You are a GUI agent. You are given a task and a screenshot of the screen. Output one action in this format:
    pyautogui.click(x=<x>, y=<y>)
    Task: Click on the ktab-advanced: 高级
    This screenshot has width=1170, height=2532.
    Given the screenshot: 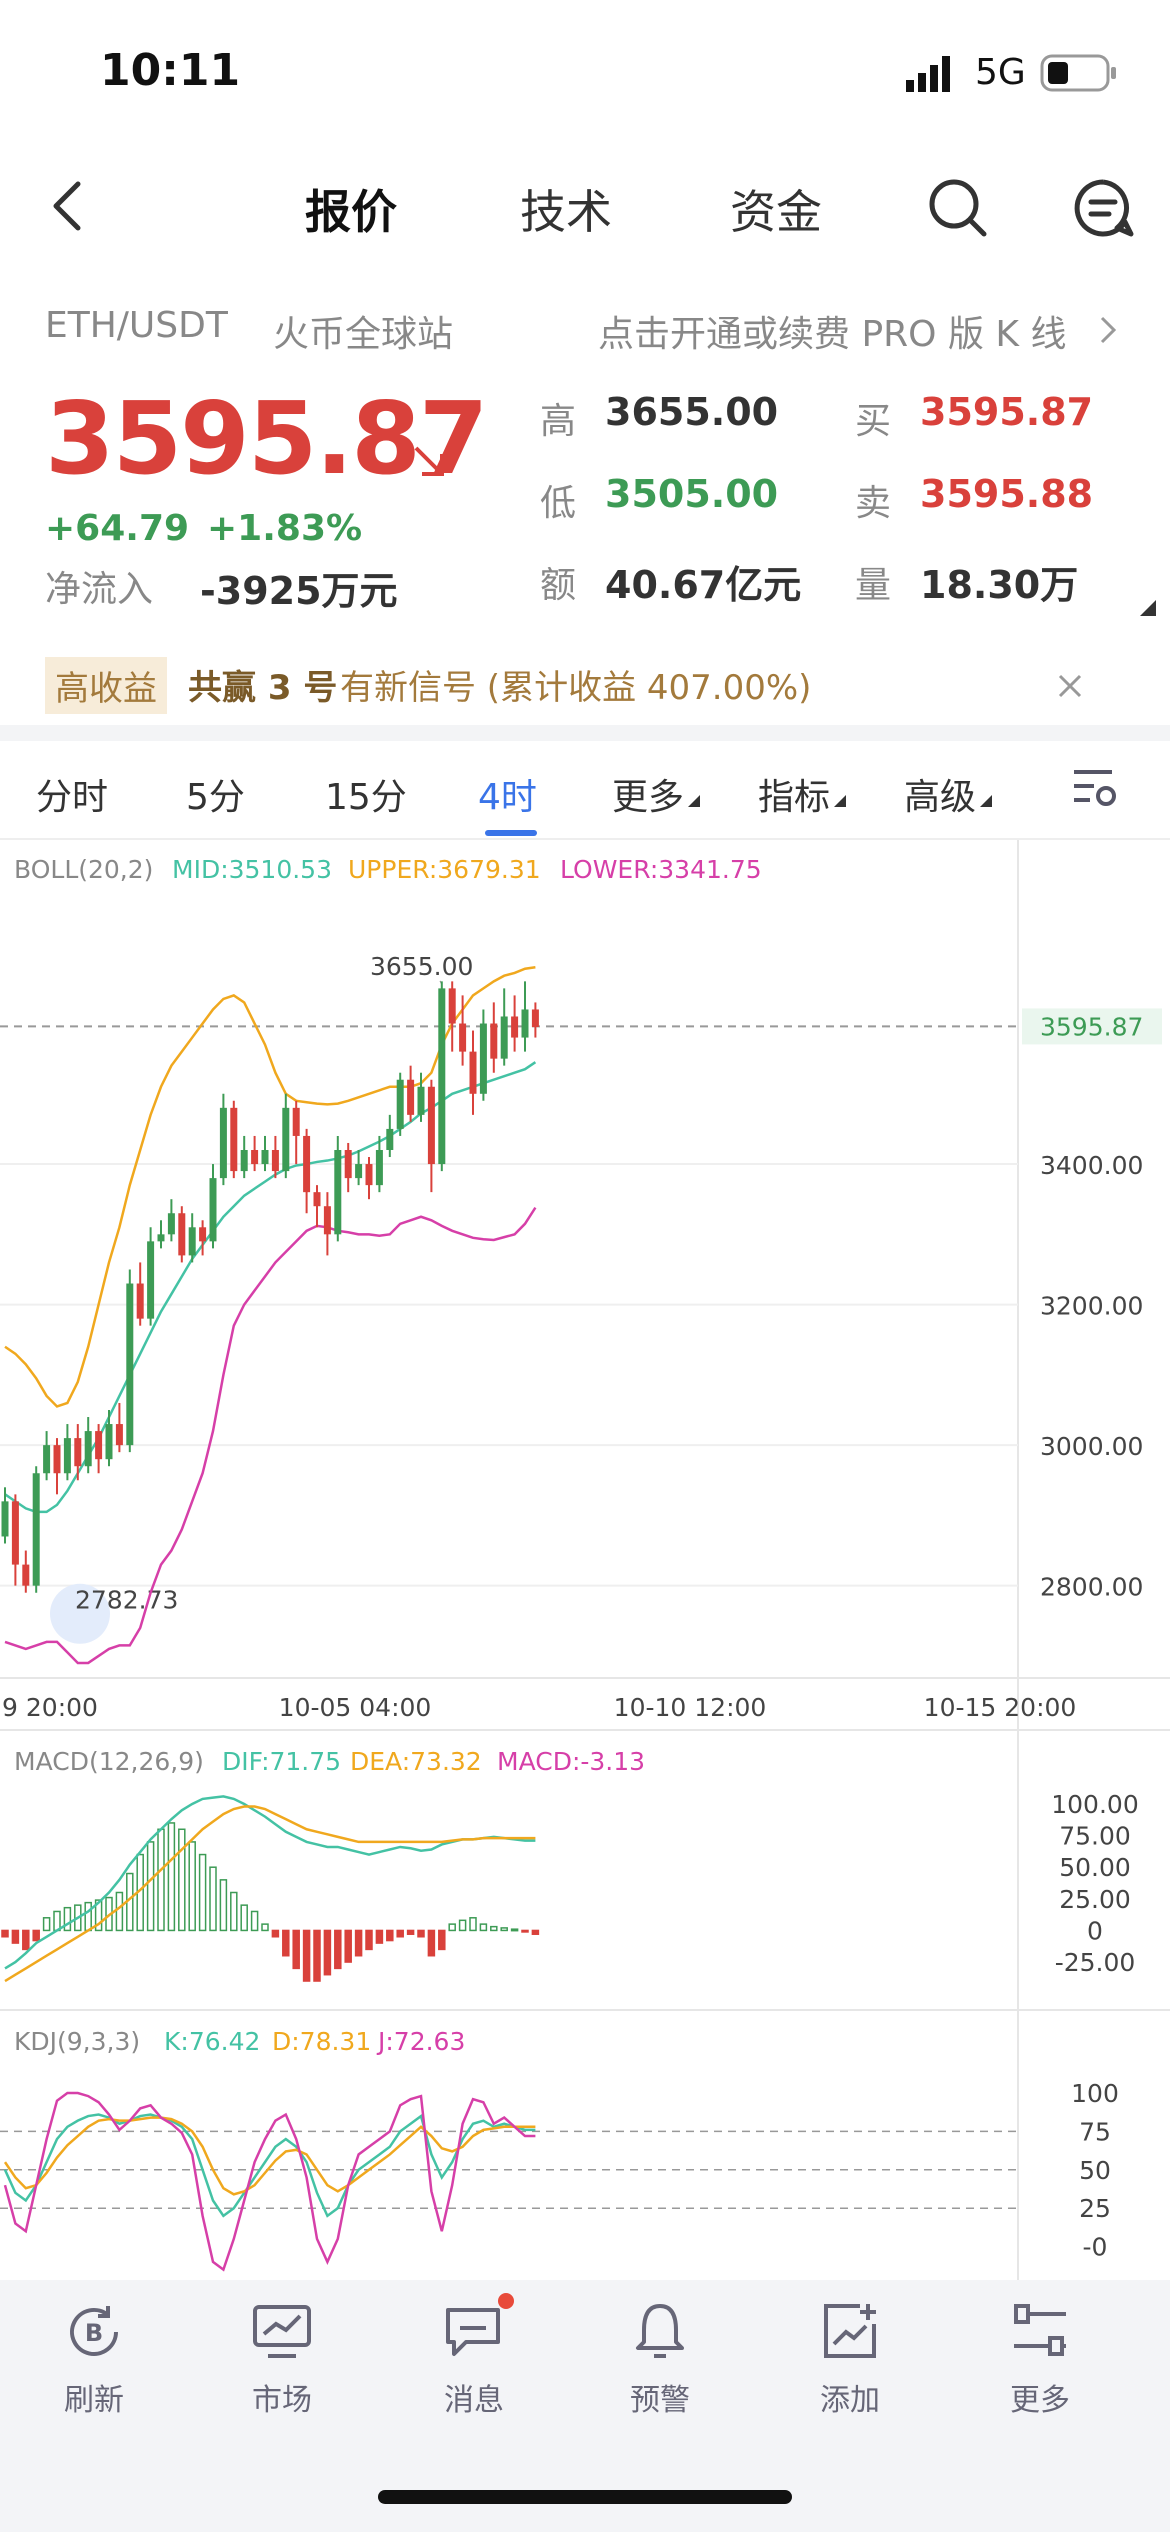 What is the action you would take?
    pyautogui.click(x=940, y=797)
    